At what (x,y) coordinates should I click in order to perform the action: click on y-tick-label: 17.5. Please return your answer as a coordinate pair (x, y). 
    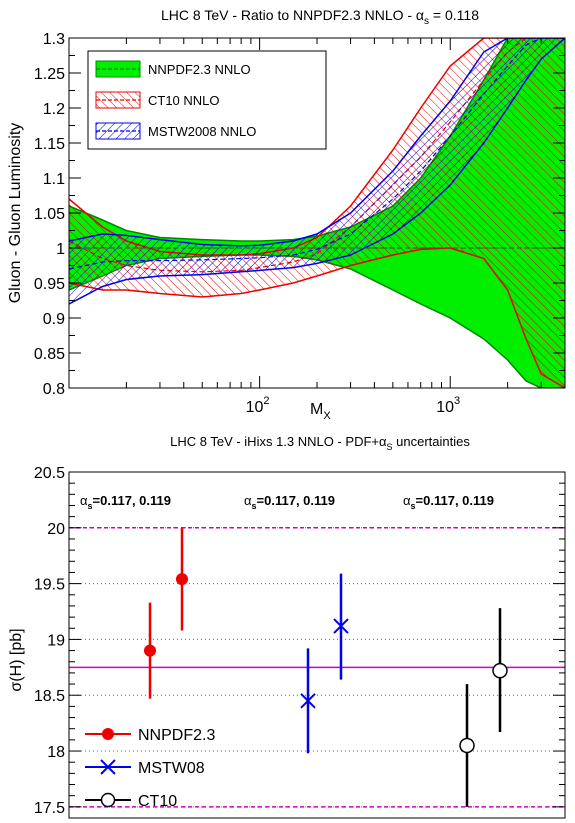
    Looking at the image, I should click on (49, 808).